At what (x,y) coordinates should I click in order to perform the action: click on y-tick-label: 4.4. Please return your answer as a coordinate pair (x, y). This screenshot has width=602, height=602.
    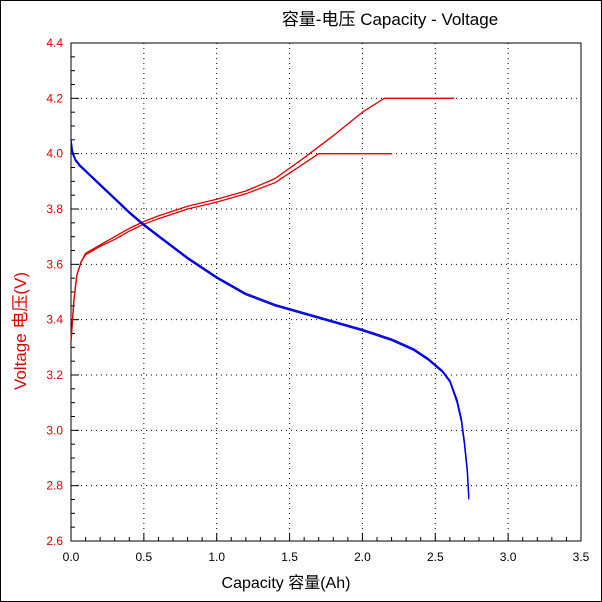
    Looking at the image, I should click on (54, 43).